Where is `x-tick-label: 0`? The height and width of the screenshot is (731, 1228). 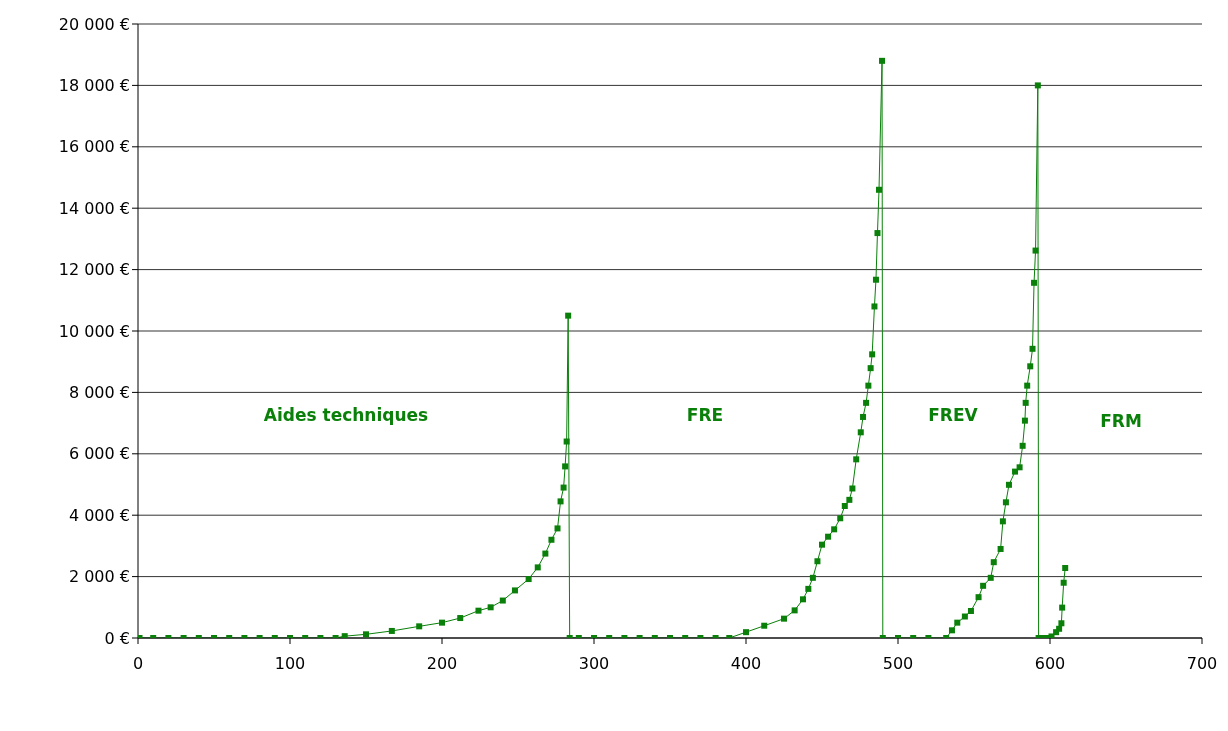
x-tick-label: 0 is located at coordinates (138, 664).